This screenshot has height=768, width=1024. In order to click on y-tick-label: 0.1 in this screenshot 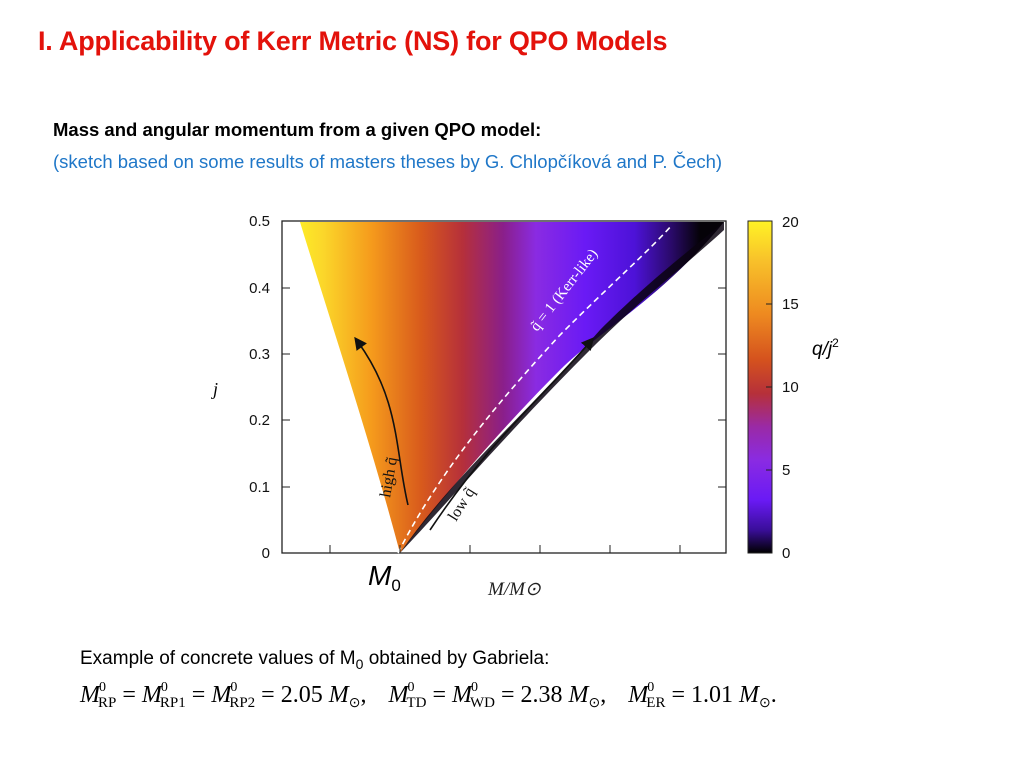, I will do `click(259, 487)`.